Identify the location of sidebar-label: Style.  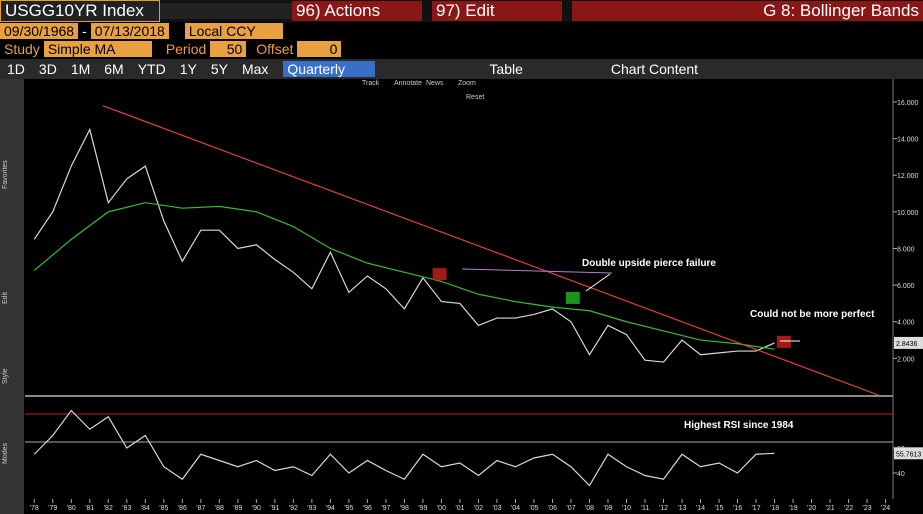
(5, 376).